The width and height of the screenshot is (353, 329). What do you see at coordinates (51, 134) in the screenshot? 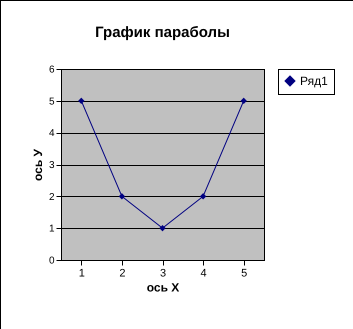
I see `y-tick-label: 4` at bounding box center [51, 134].